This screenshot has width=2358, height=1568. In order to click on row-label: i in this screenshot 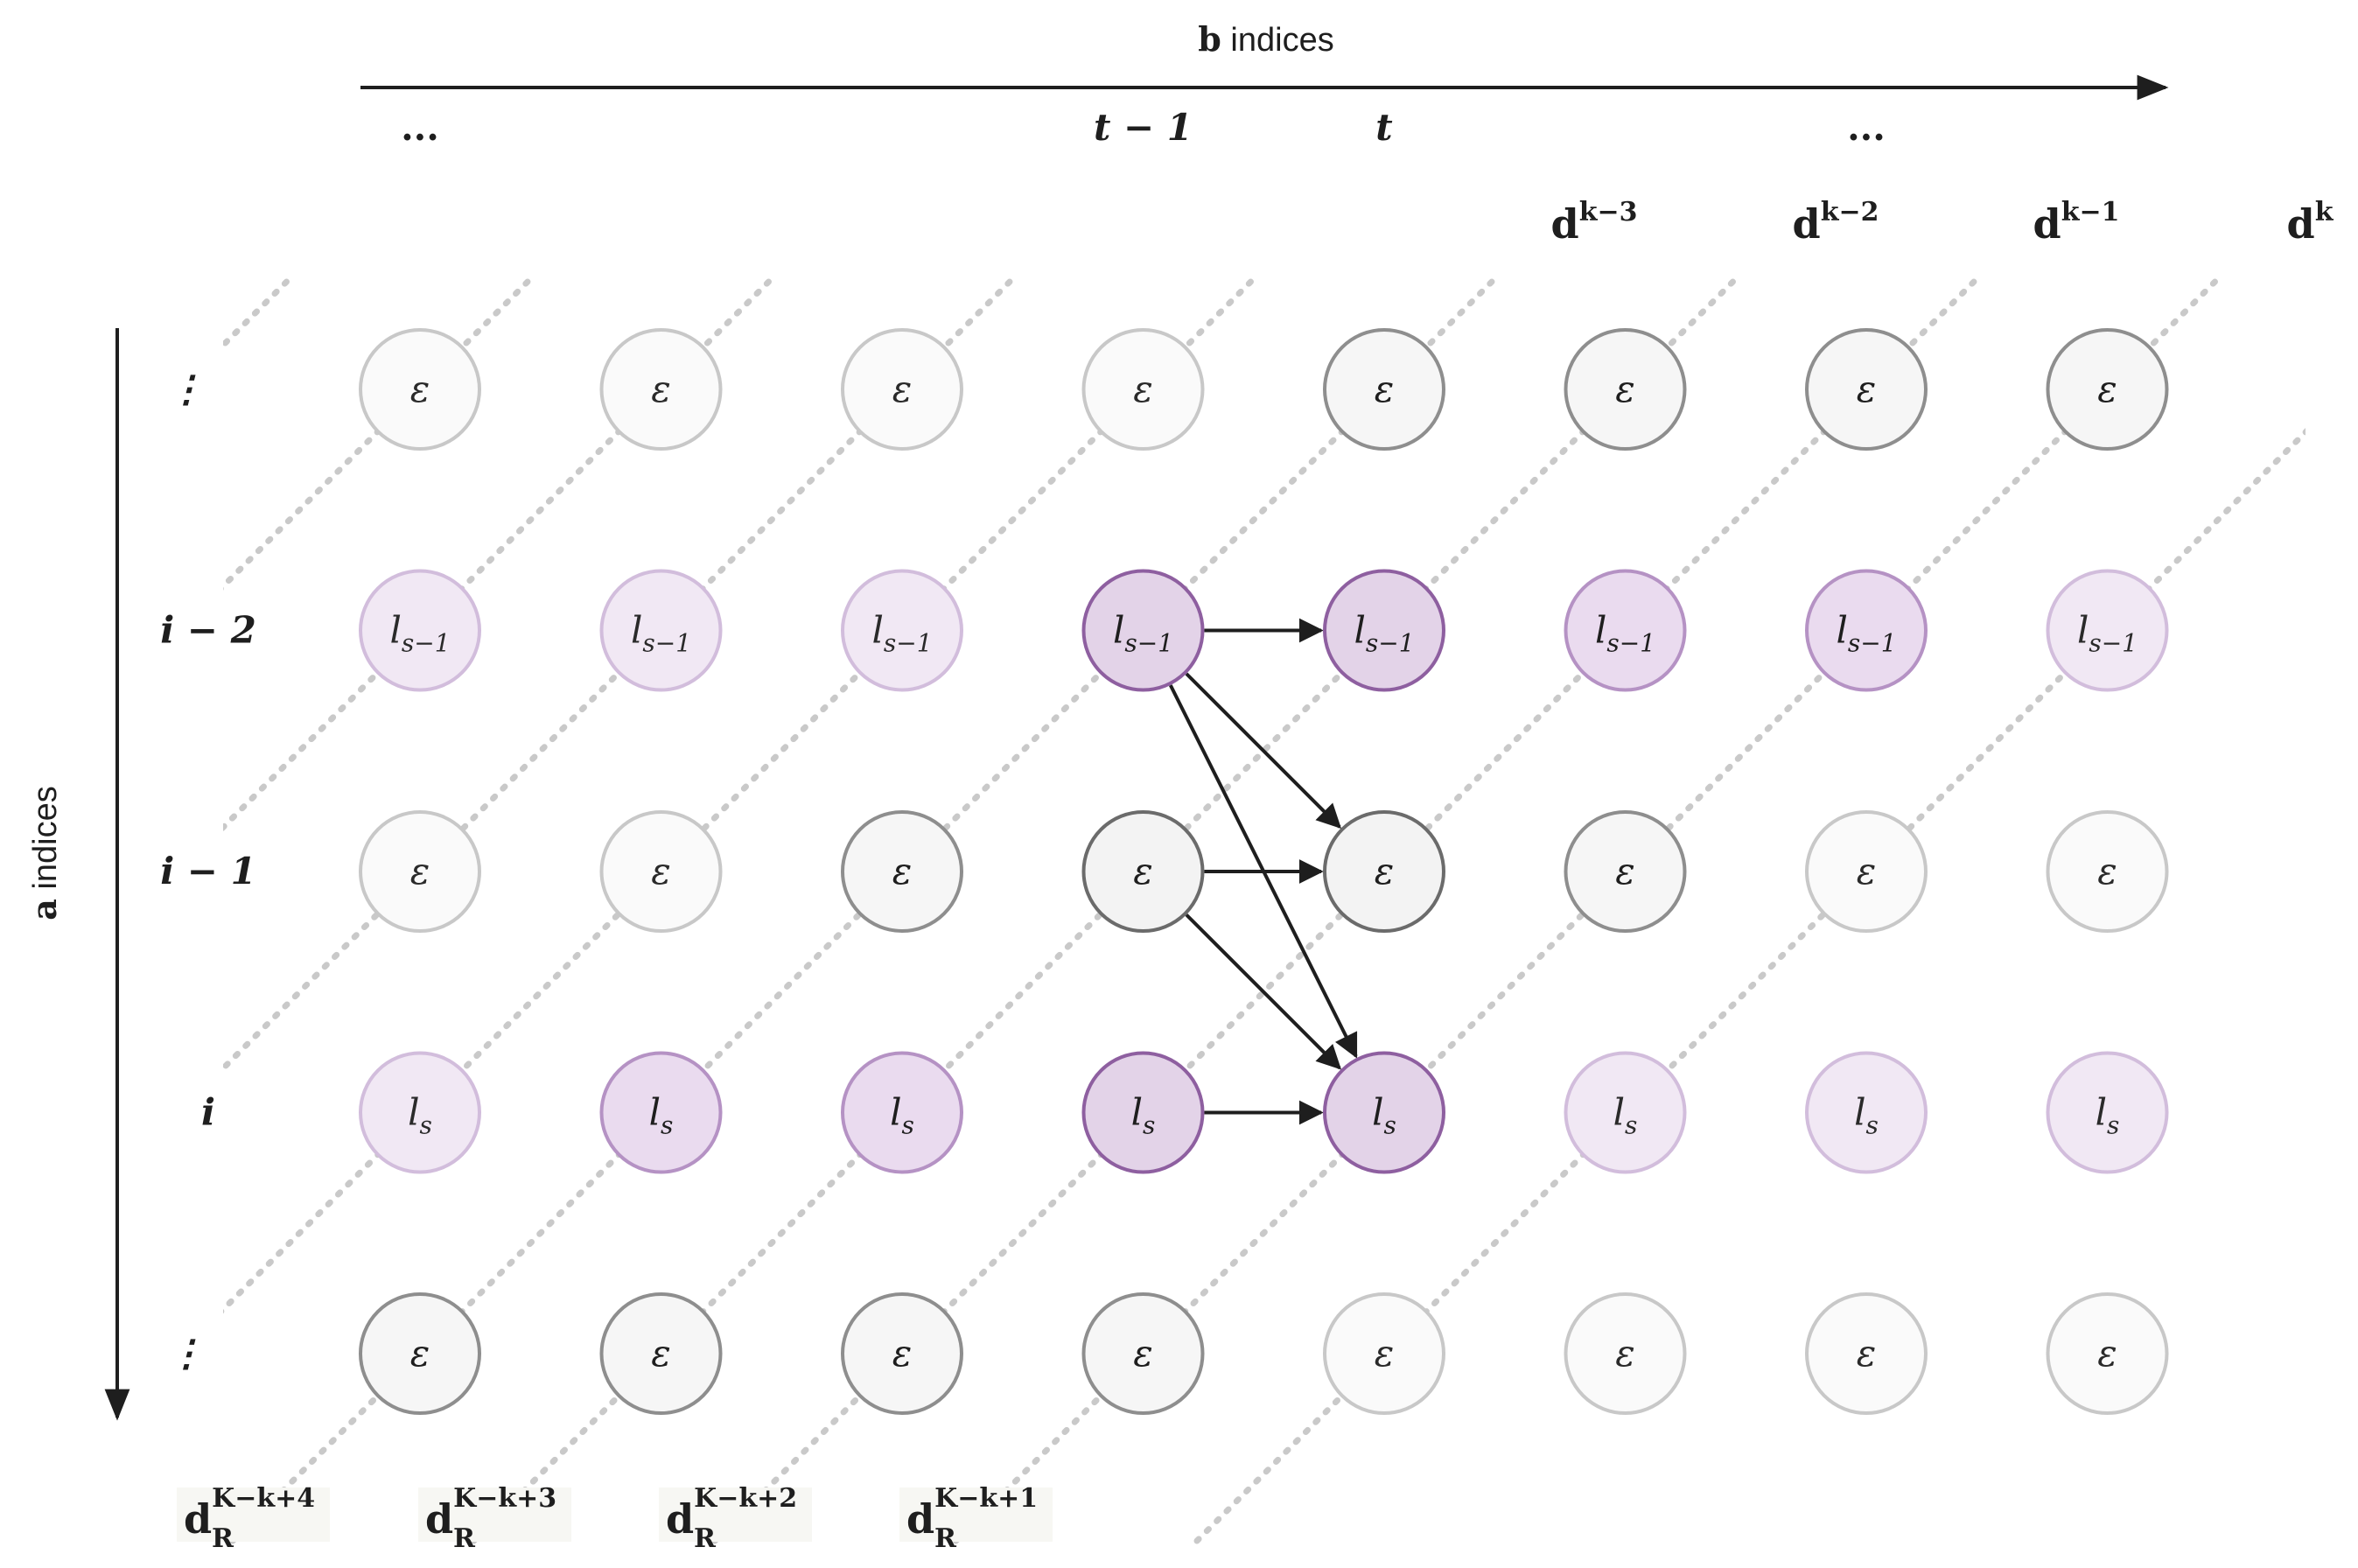, I will do `click(208, 1112)`.